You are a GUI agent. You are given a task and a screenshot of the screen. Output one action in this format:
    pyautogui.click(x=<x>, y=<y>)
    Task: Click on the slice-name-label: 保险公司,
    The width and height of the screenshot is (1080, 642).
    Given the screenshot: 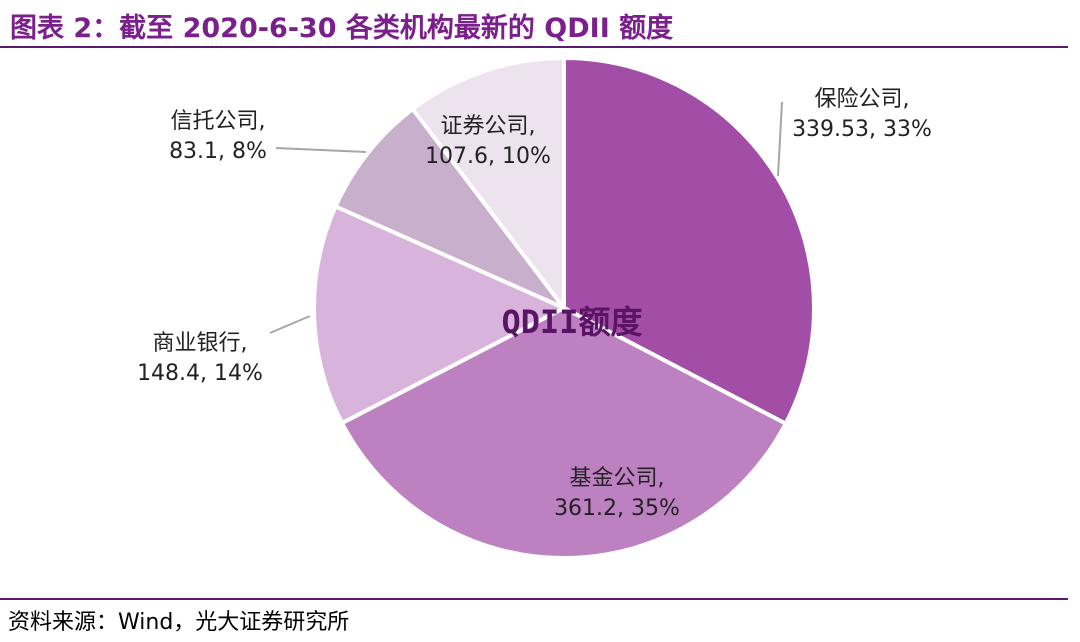 What is the action you would take?
    pyautogui.click(x=862, y=99)
    